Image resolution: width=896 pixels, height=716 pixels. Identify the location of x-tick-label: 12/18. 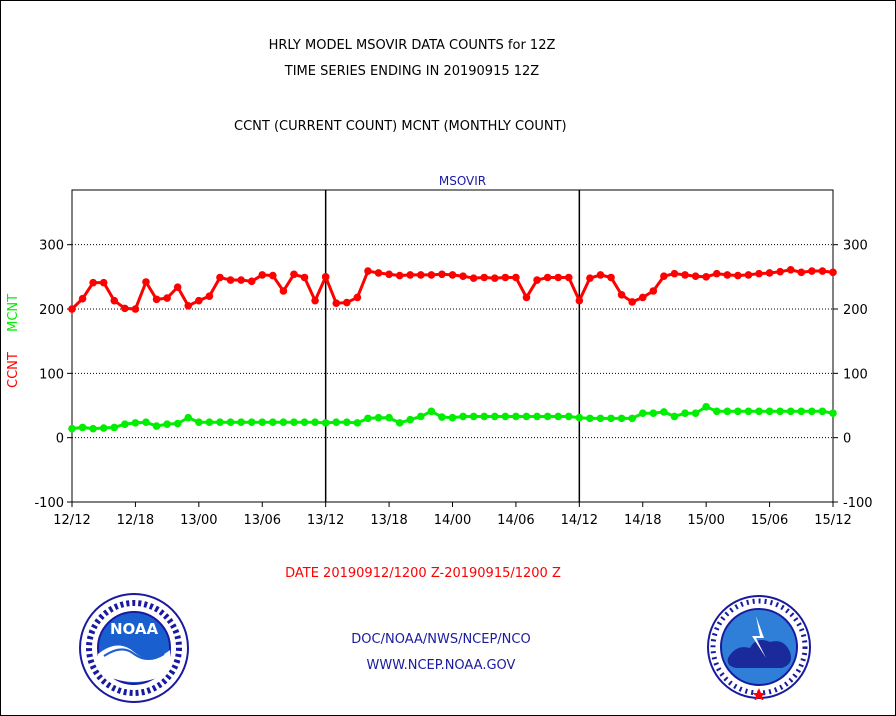
(135, 520).